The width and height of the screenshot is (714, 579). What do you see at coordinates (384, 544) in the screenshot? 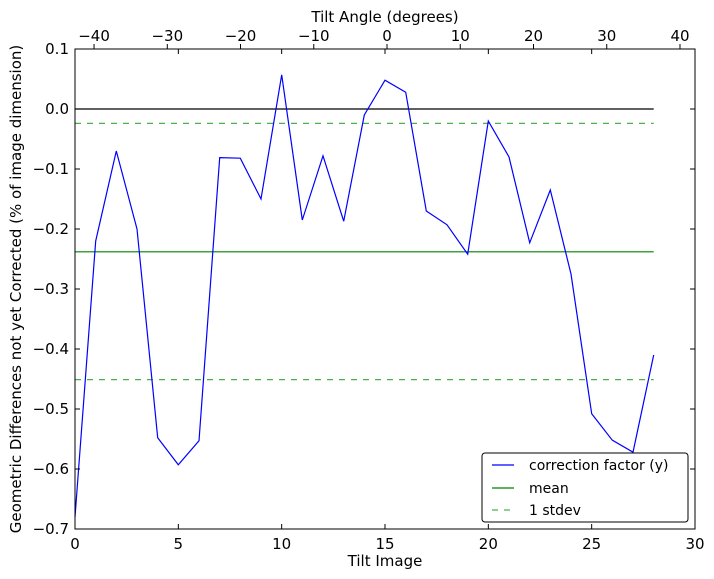
I see `x-tick-label: 15` at bounding box center [384, 544].